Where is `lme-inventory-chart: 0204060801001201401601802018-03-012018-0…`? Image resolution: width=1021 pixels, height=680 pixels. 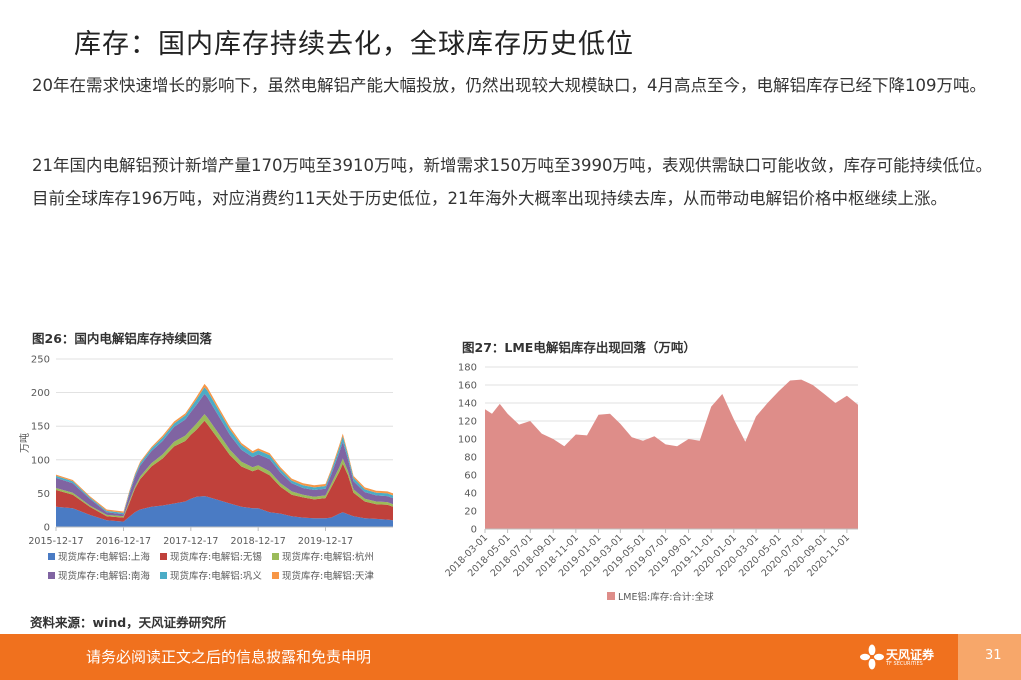
lme-inventory-chart: 0204060801001201401601802018-03-012018-0… is located at coordinates (651, 483).